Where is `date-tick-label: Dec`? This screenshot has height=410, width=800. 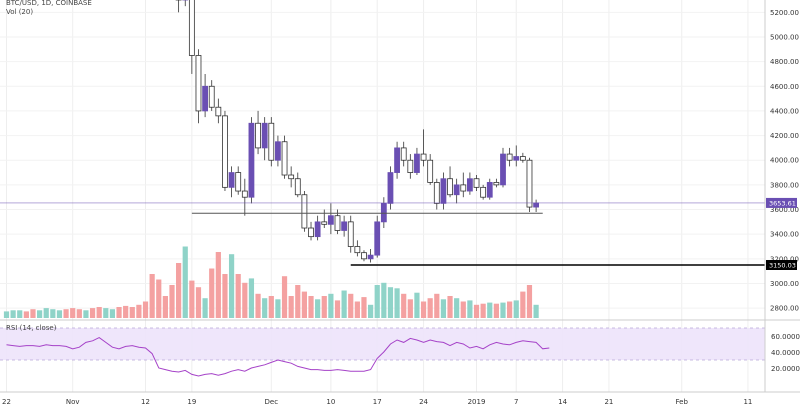
date-tick-label: Dec is located at coordinates (272, 402).